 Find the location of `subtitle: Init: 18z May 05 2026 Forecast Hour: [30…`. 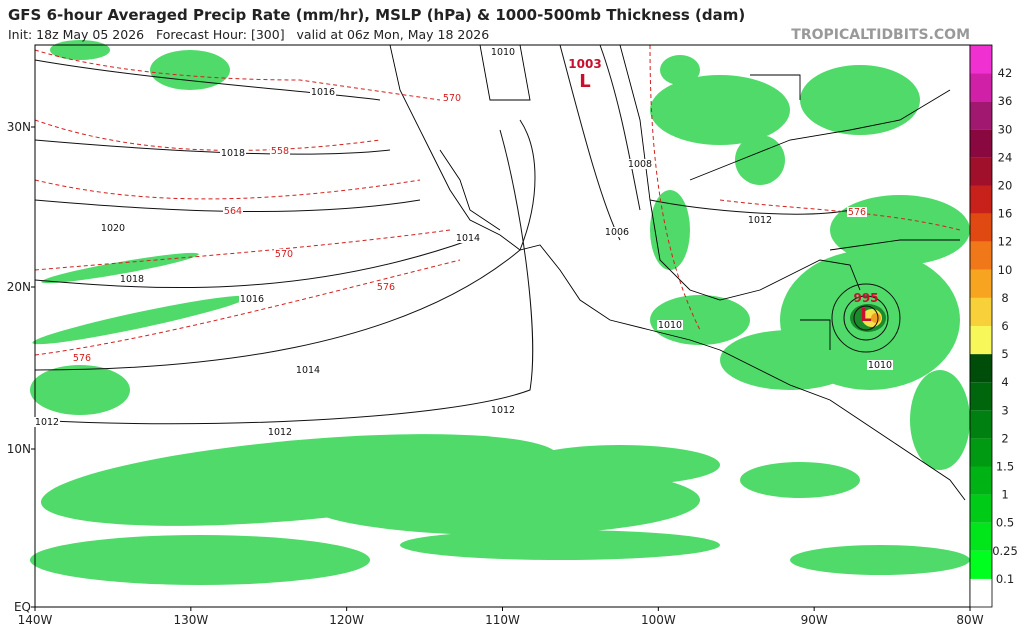

subtitle: Init: 18z May 05 2026 Forecast Hour: [30… is located at coordinates (248, 34).